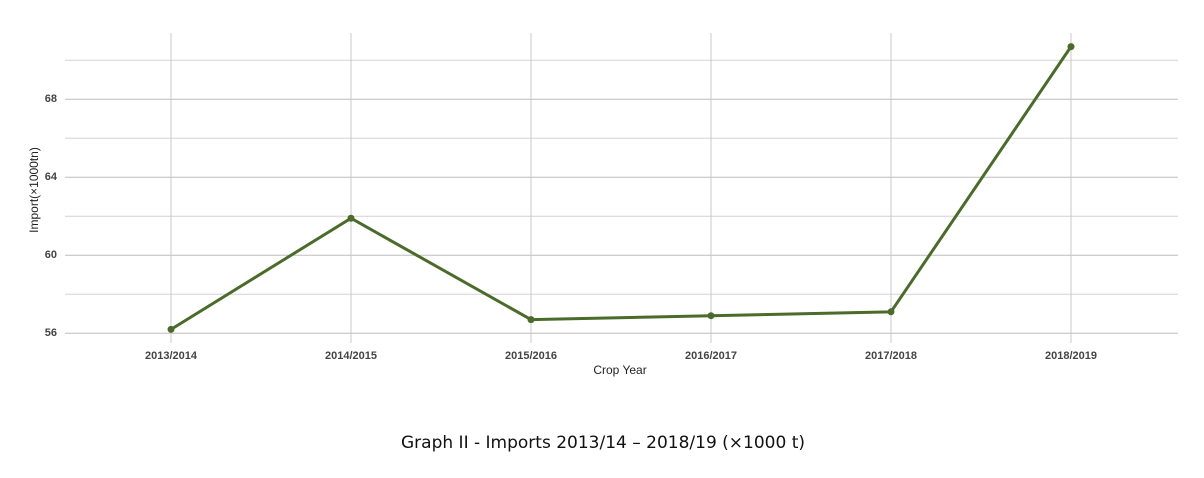  I want to click on x-tick-label: 2013/2014, so click(171, 356).